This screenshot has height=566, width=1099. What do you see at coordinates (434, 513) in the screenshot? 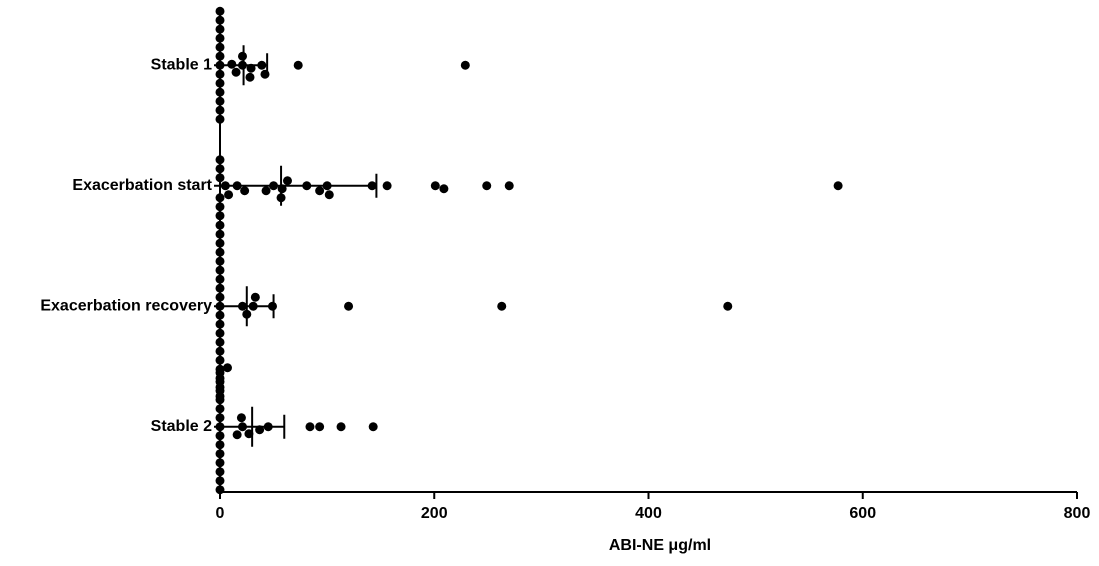
I see `x-tick-label: 200` at bounding box center [434, 513].